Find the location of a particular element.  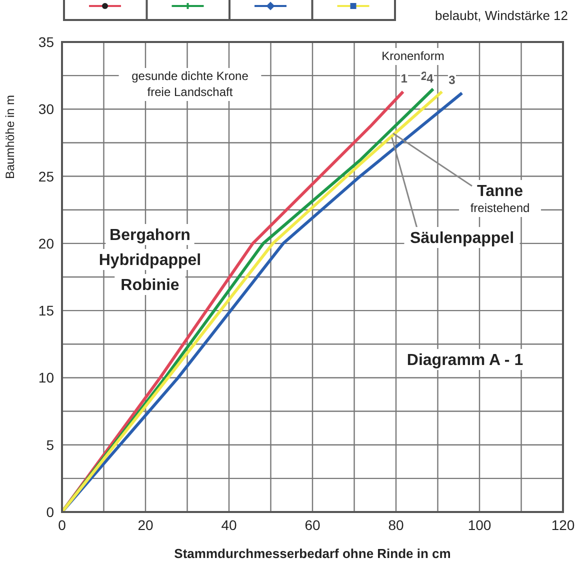

y-axis-title: Baumhöhe in m is located at coordinates (10, 137).